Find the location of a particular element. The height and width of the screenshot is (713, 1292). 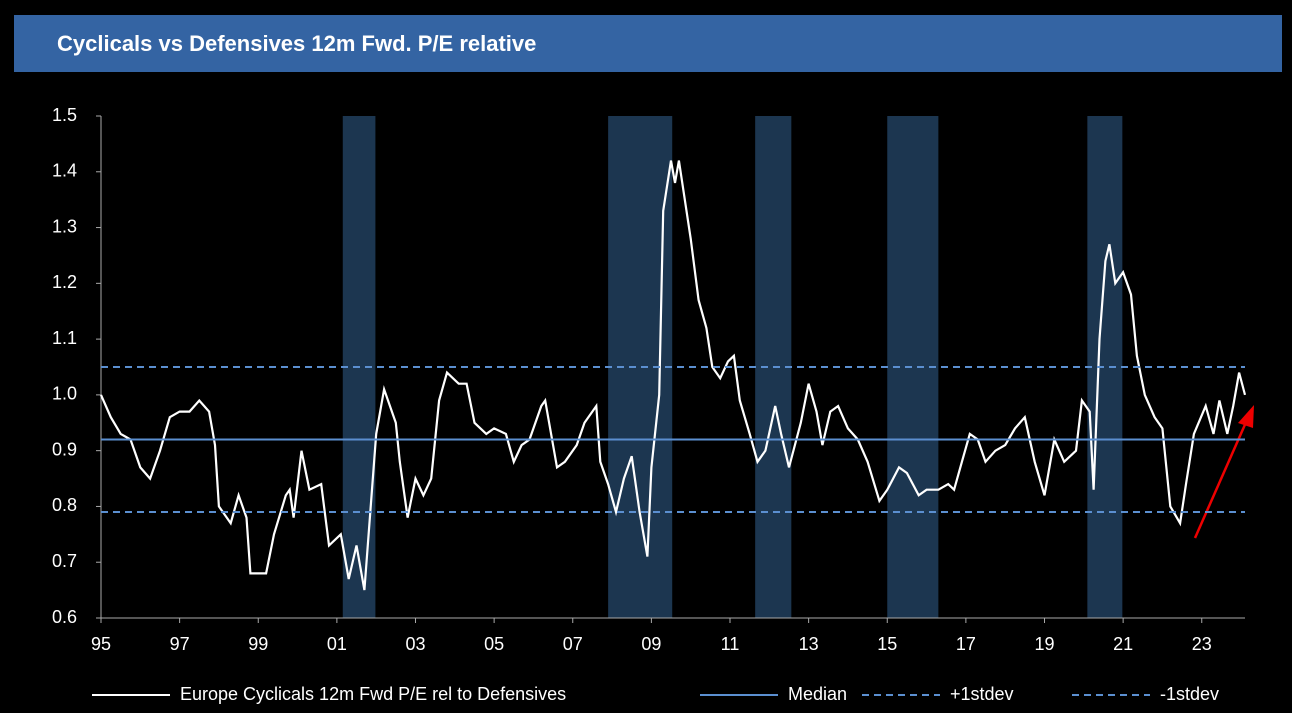

x-tick-label: 07 is located at coordinates (573, 644).